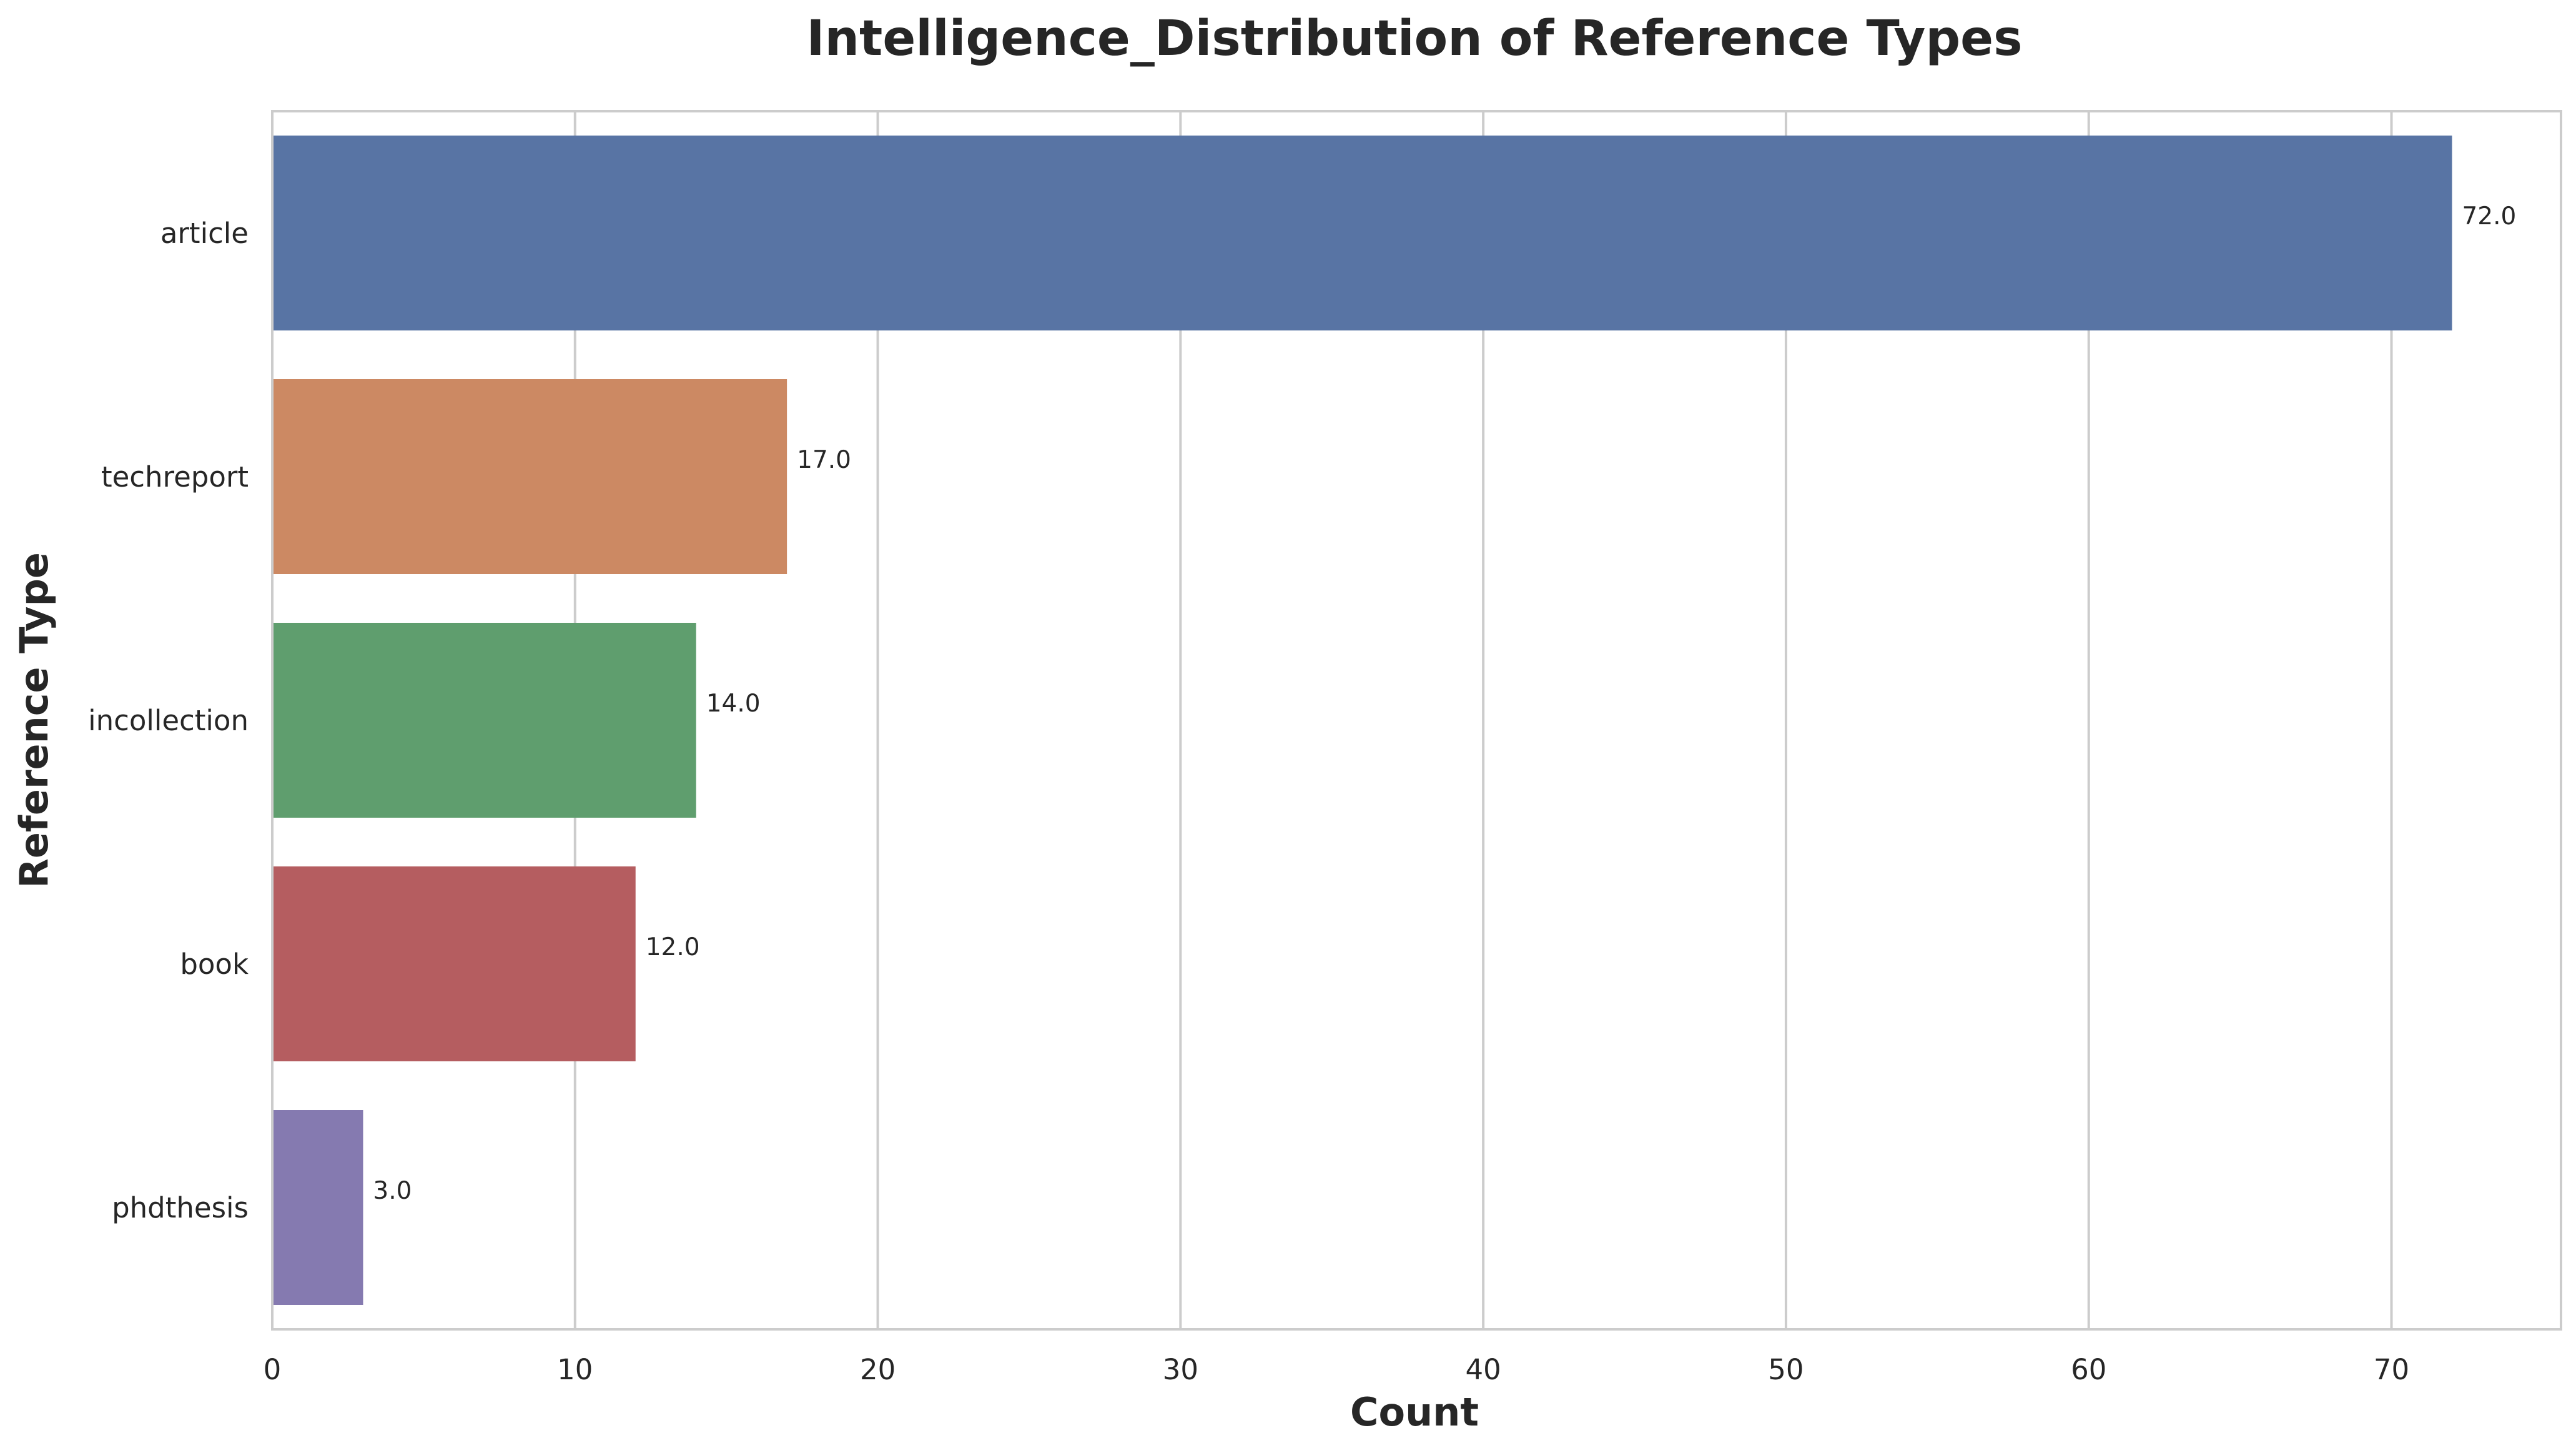 Image resolution: width=2576 pixels, height=1453 pixels. Describe the element at coordinates (317, 1207) in the screenshot. I see `bar-phdthesis` at that location.